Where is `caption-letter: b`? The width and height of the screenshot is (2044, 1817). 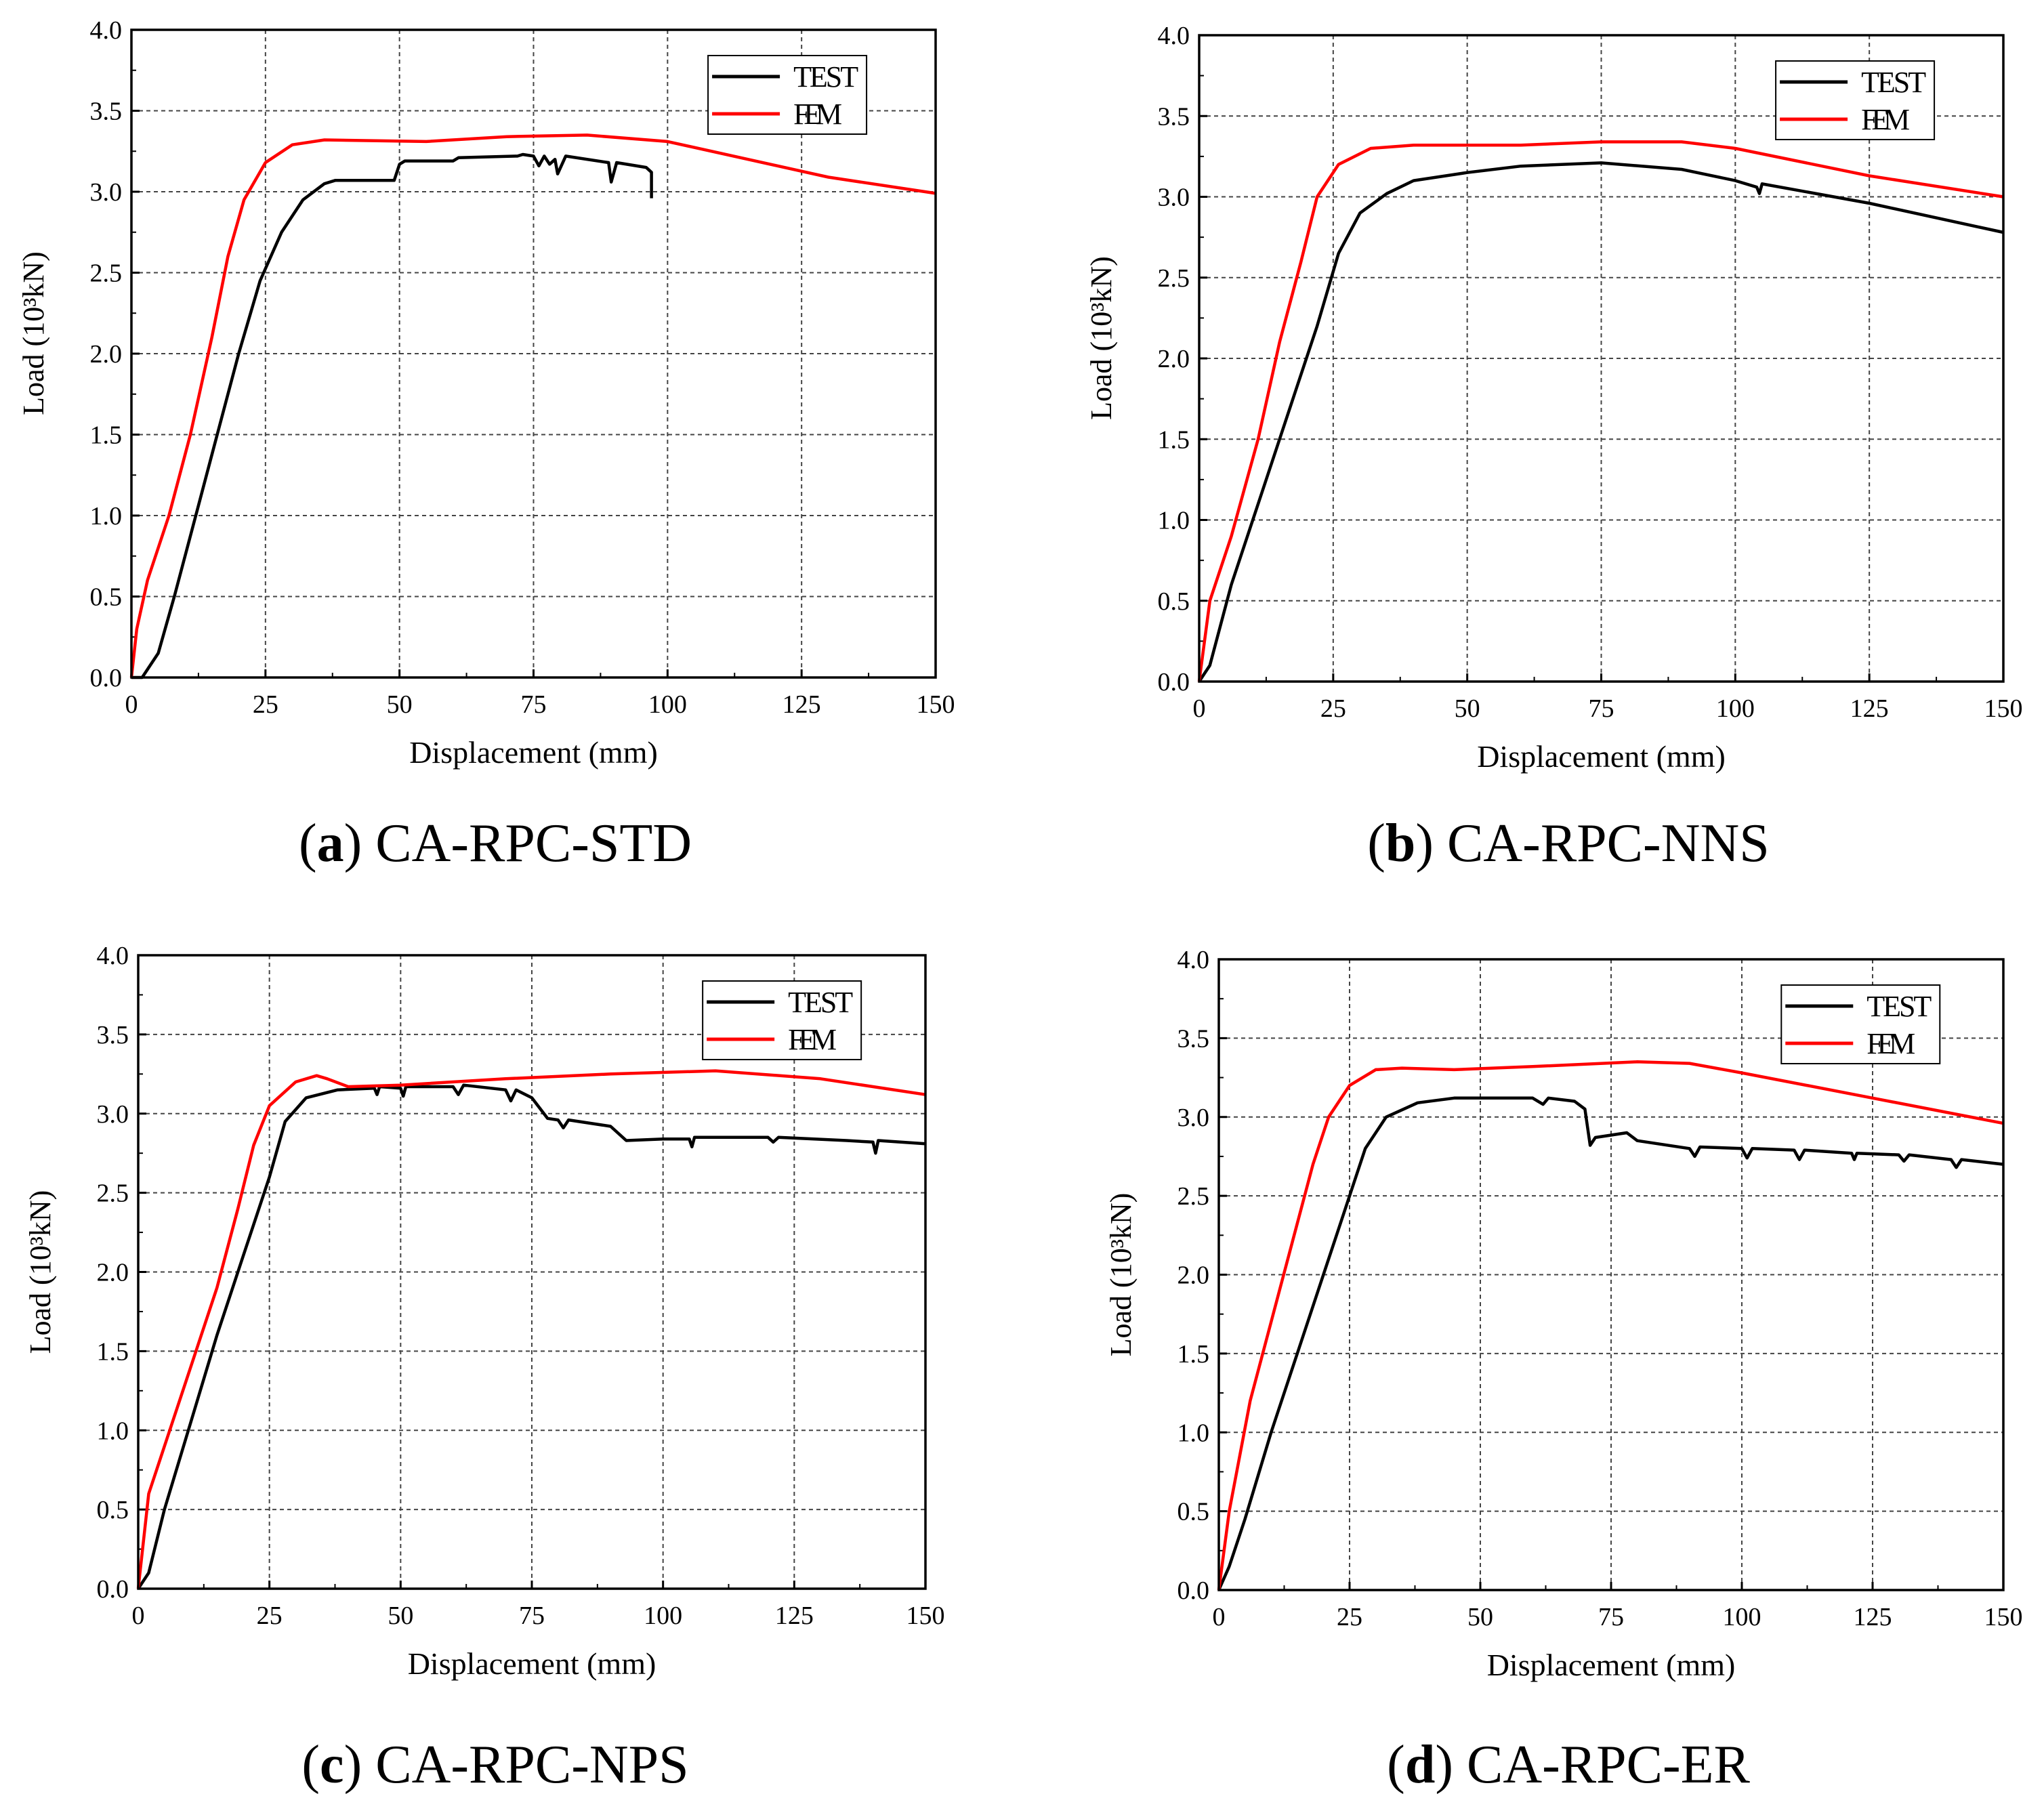
caption-letter: b is located at coordinates (1401, 844).